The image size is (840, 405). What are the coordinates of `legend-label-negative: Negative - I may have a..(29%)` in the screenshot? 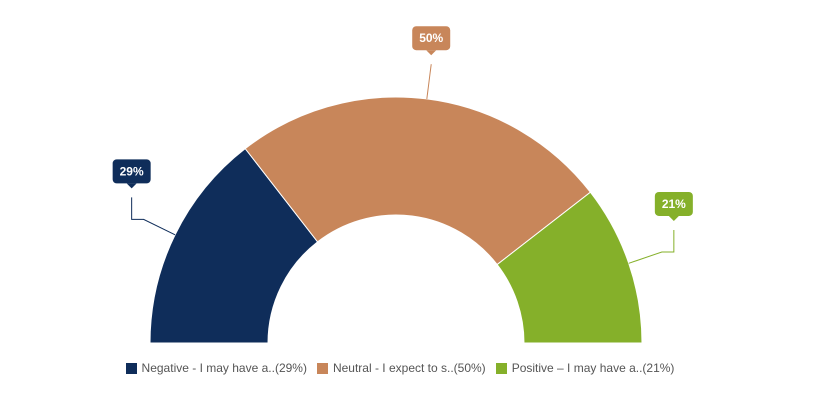 It's located at (224, 368).